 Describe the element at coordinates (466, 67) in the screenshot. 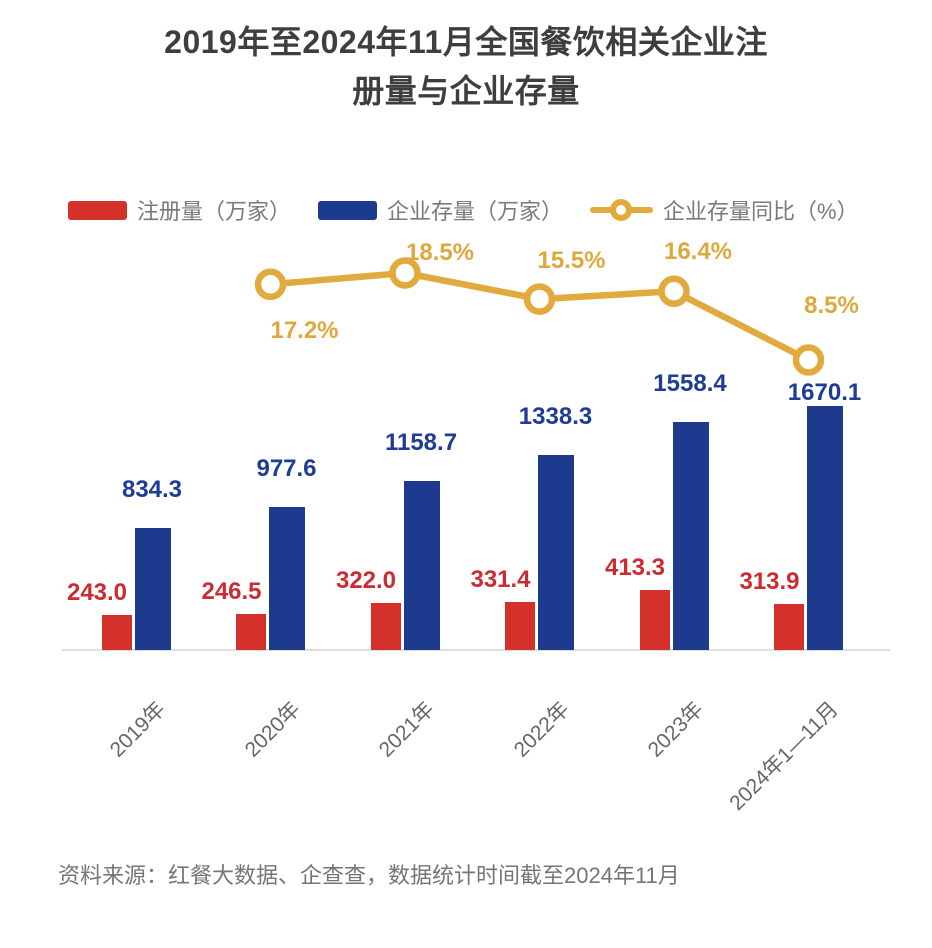

I see `page-title: 2019年至2024年11月全国餐饮相关企业注 册量与企业存量` at that location.